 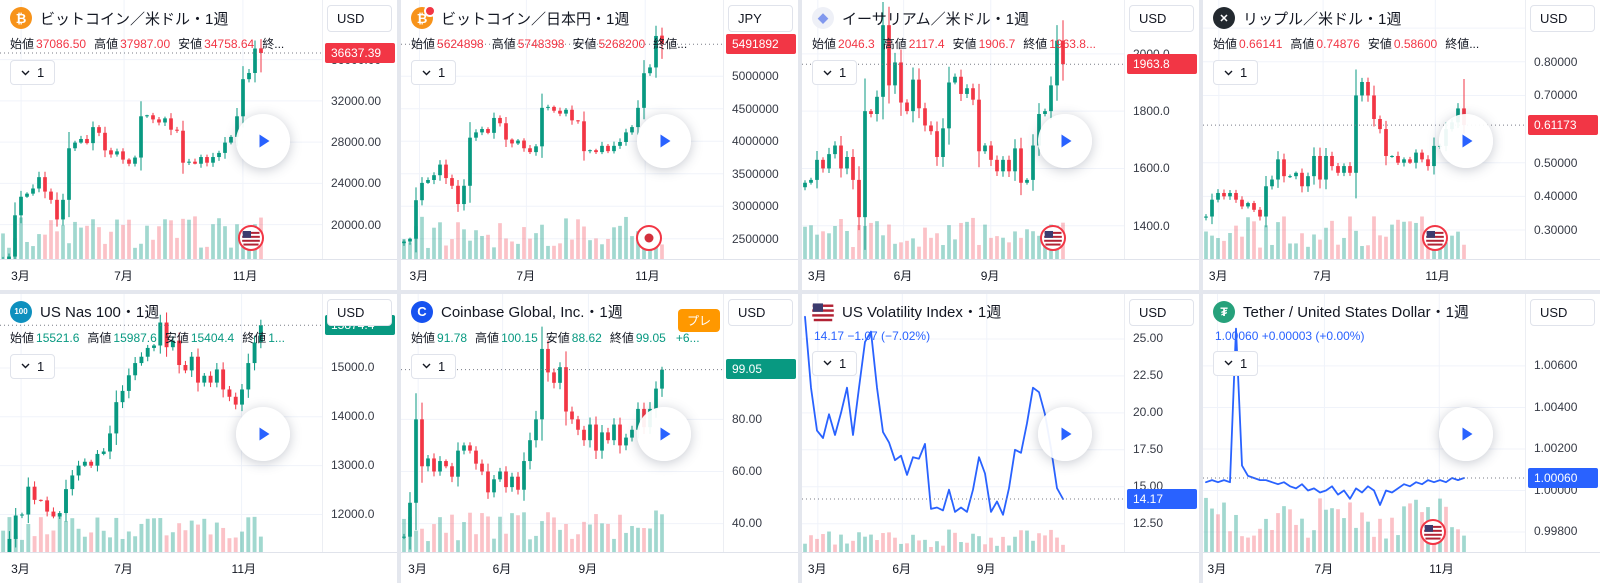 What do you see at coordinates (1356, 312) in the screenshot?
I see `symbol-title: Tether / United States Dollar・1週` at bounding box center [1356, 312].